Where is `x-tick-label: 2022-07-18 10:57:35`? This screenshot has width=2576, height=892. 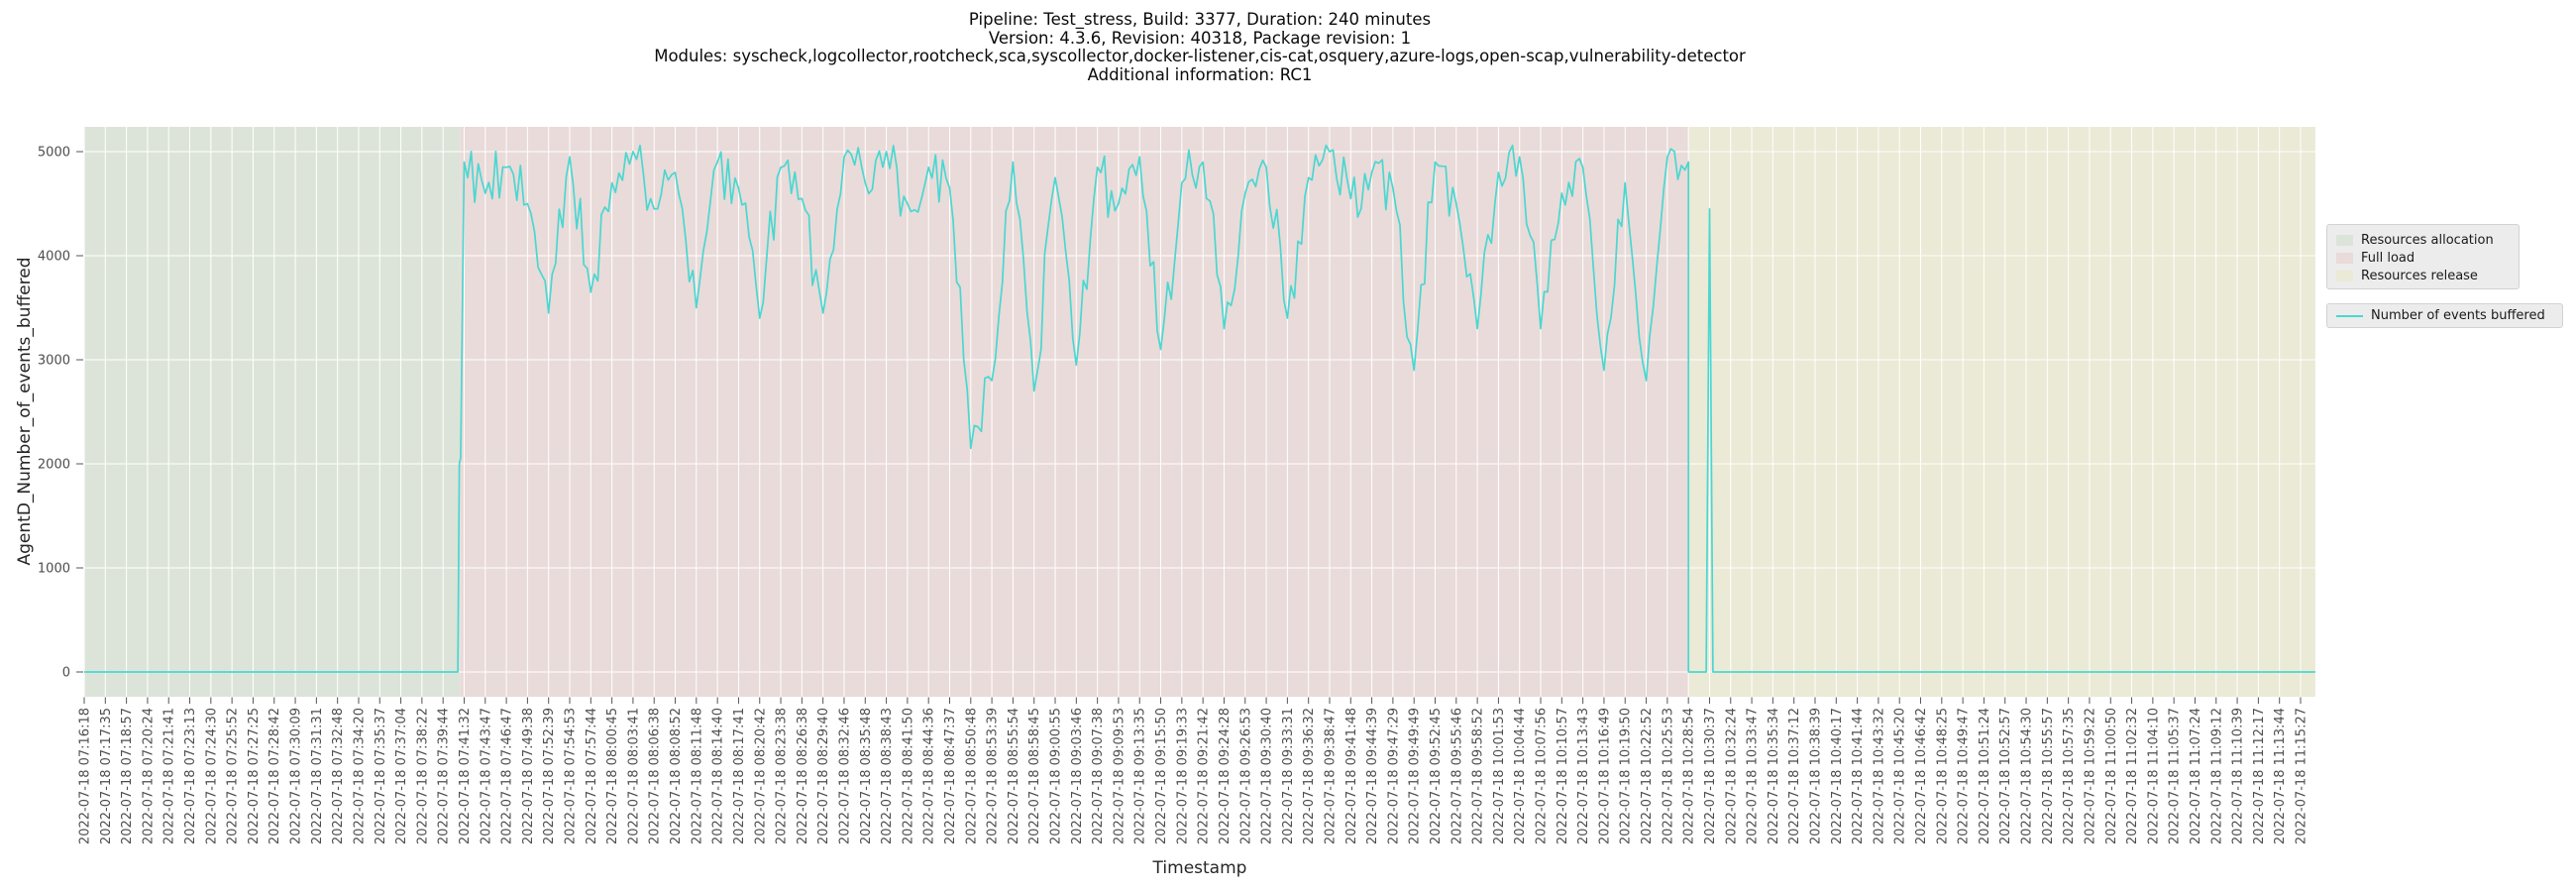 x-tick-label: 2022-07-18 10:57:35 is located at coordinates (2069, 776).